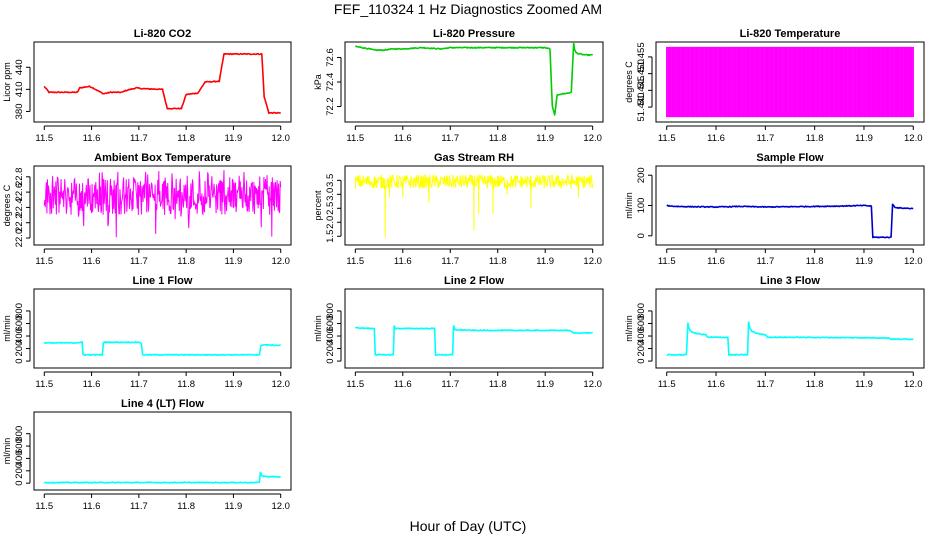 The width and height of the screenshot is (936, 540). What do you see at coordinates (330, 57) in the screenshot?
I see `y-tick-label: 72.6` at bounding box center [330, 57].